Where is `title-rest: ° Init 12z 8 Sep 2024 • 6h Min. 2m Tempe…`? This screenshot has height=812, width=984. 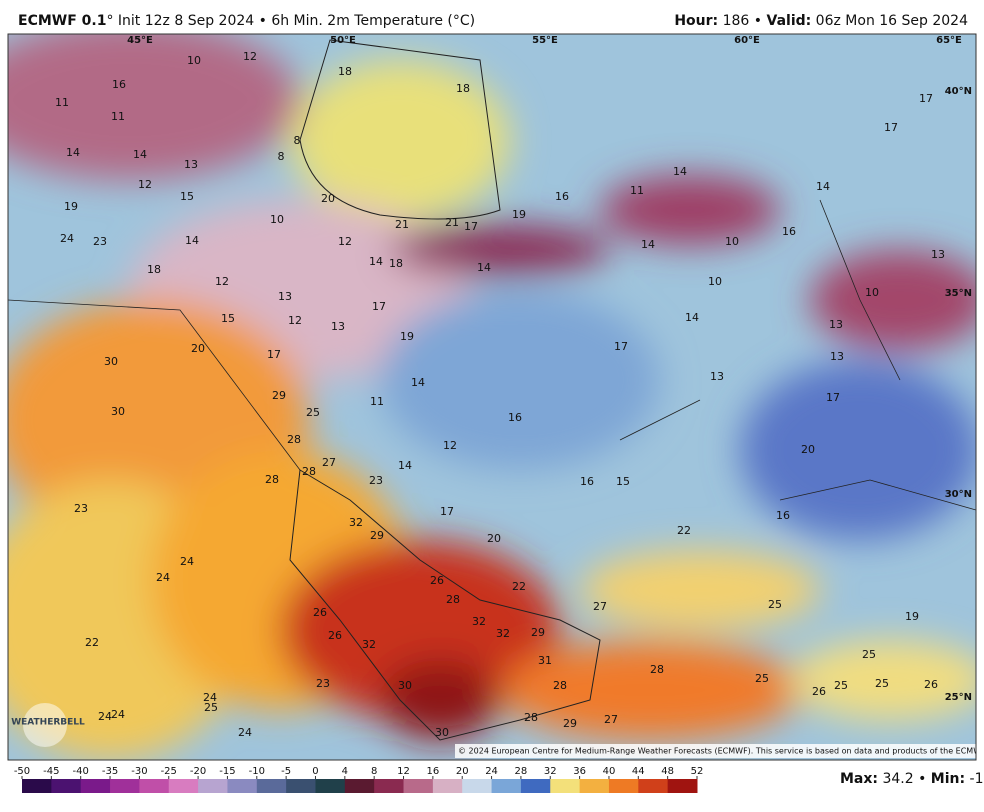 title-rest: ° Init 12z 8 Sep 2024 • 6h Min. 2m Tempe… is located at coordinates (290, 21).